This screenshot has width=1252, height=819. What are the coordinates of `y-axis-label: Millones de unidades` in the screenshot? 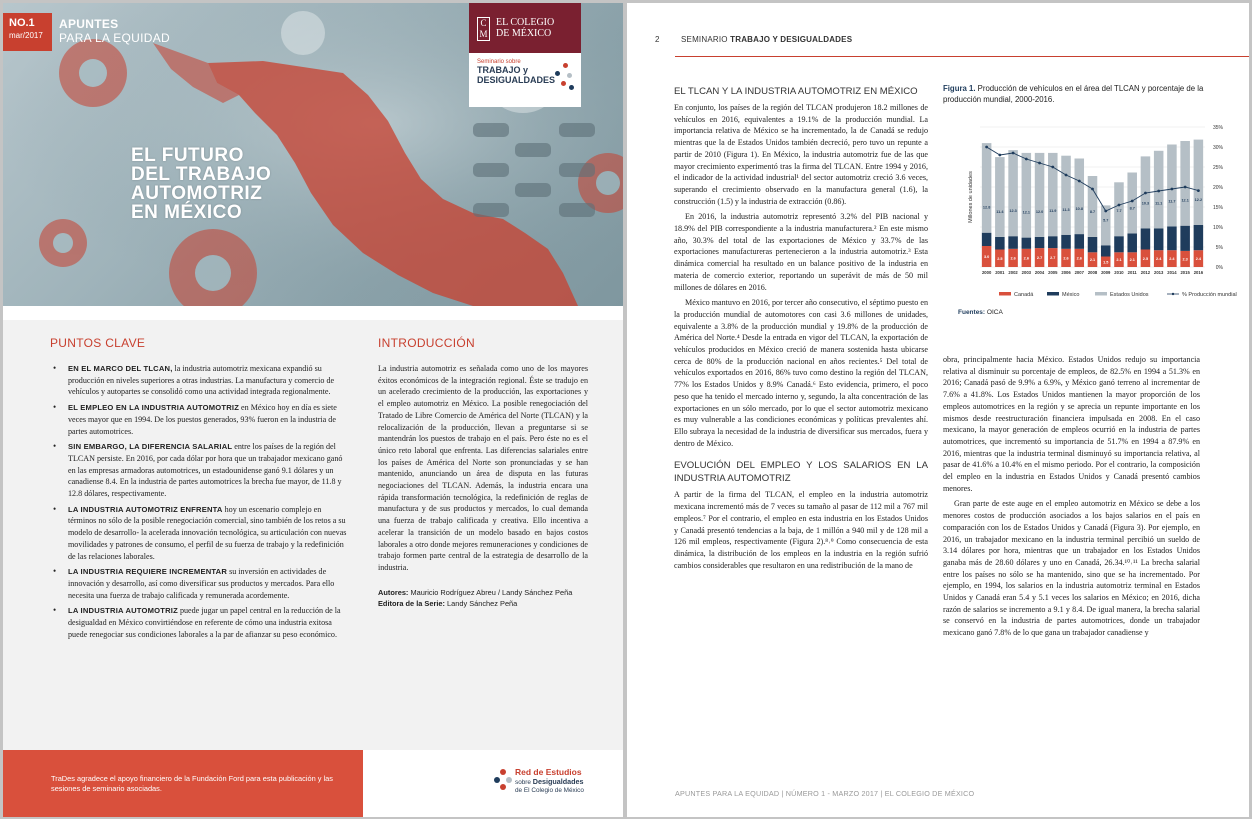 It's located at (971, 197).